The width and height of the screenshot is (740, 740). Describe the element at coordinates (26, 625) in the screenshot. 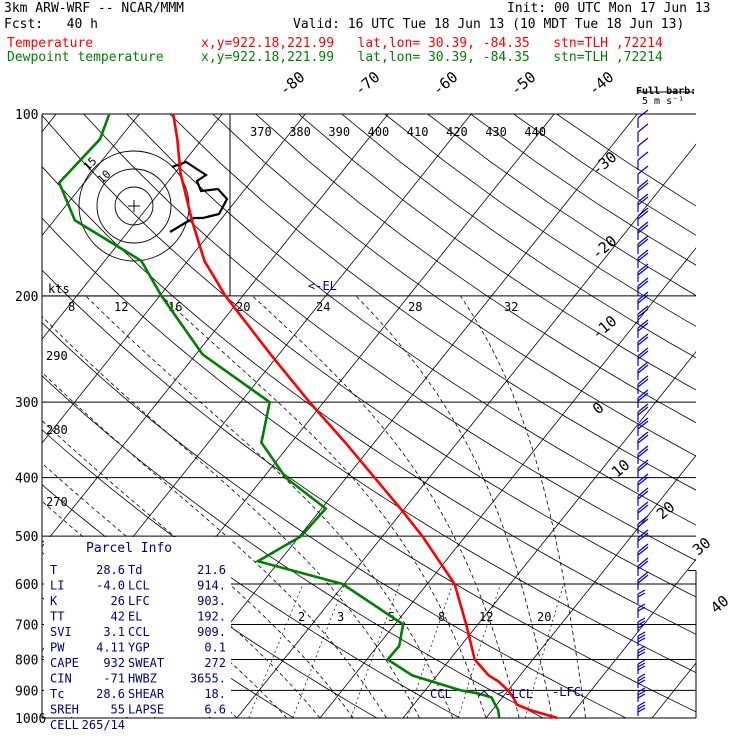

I see `pressure-label: 700` at that location.